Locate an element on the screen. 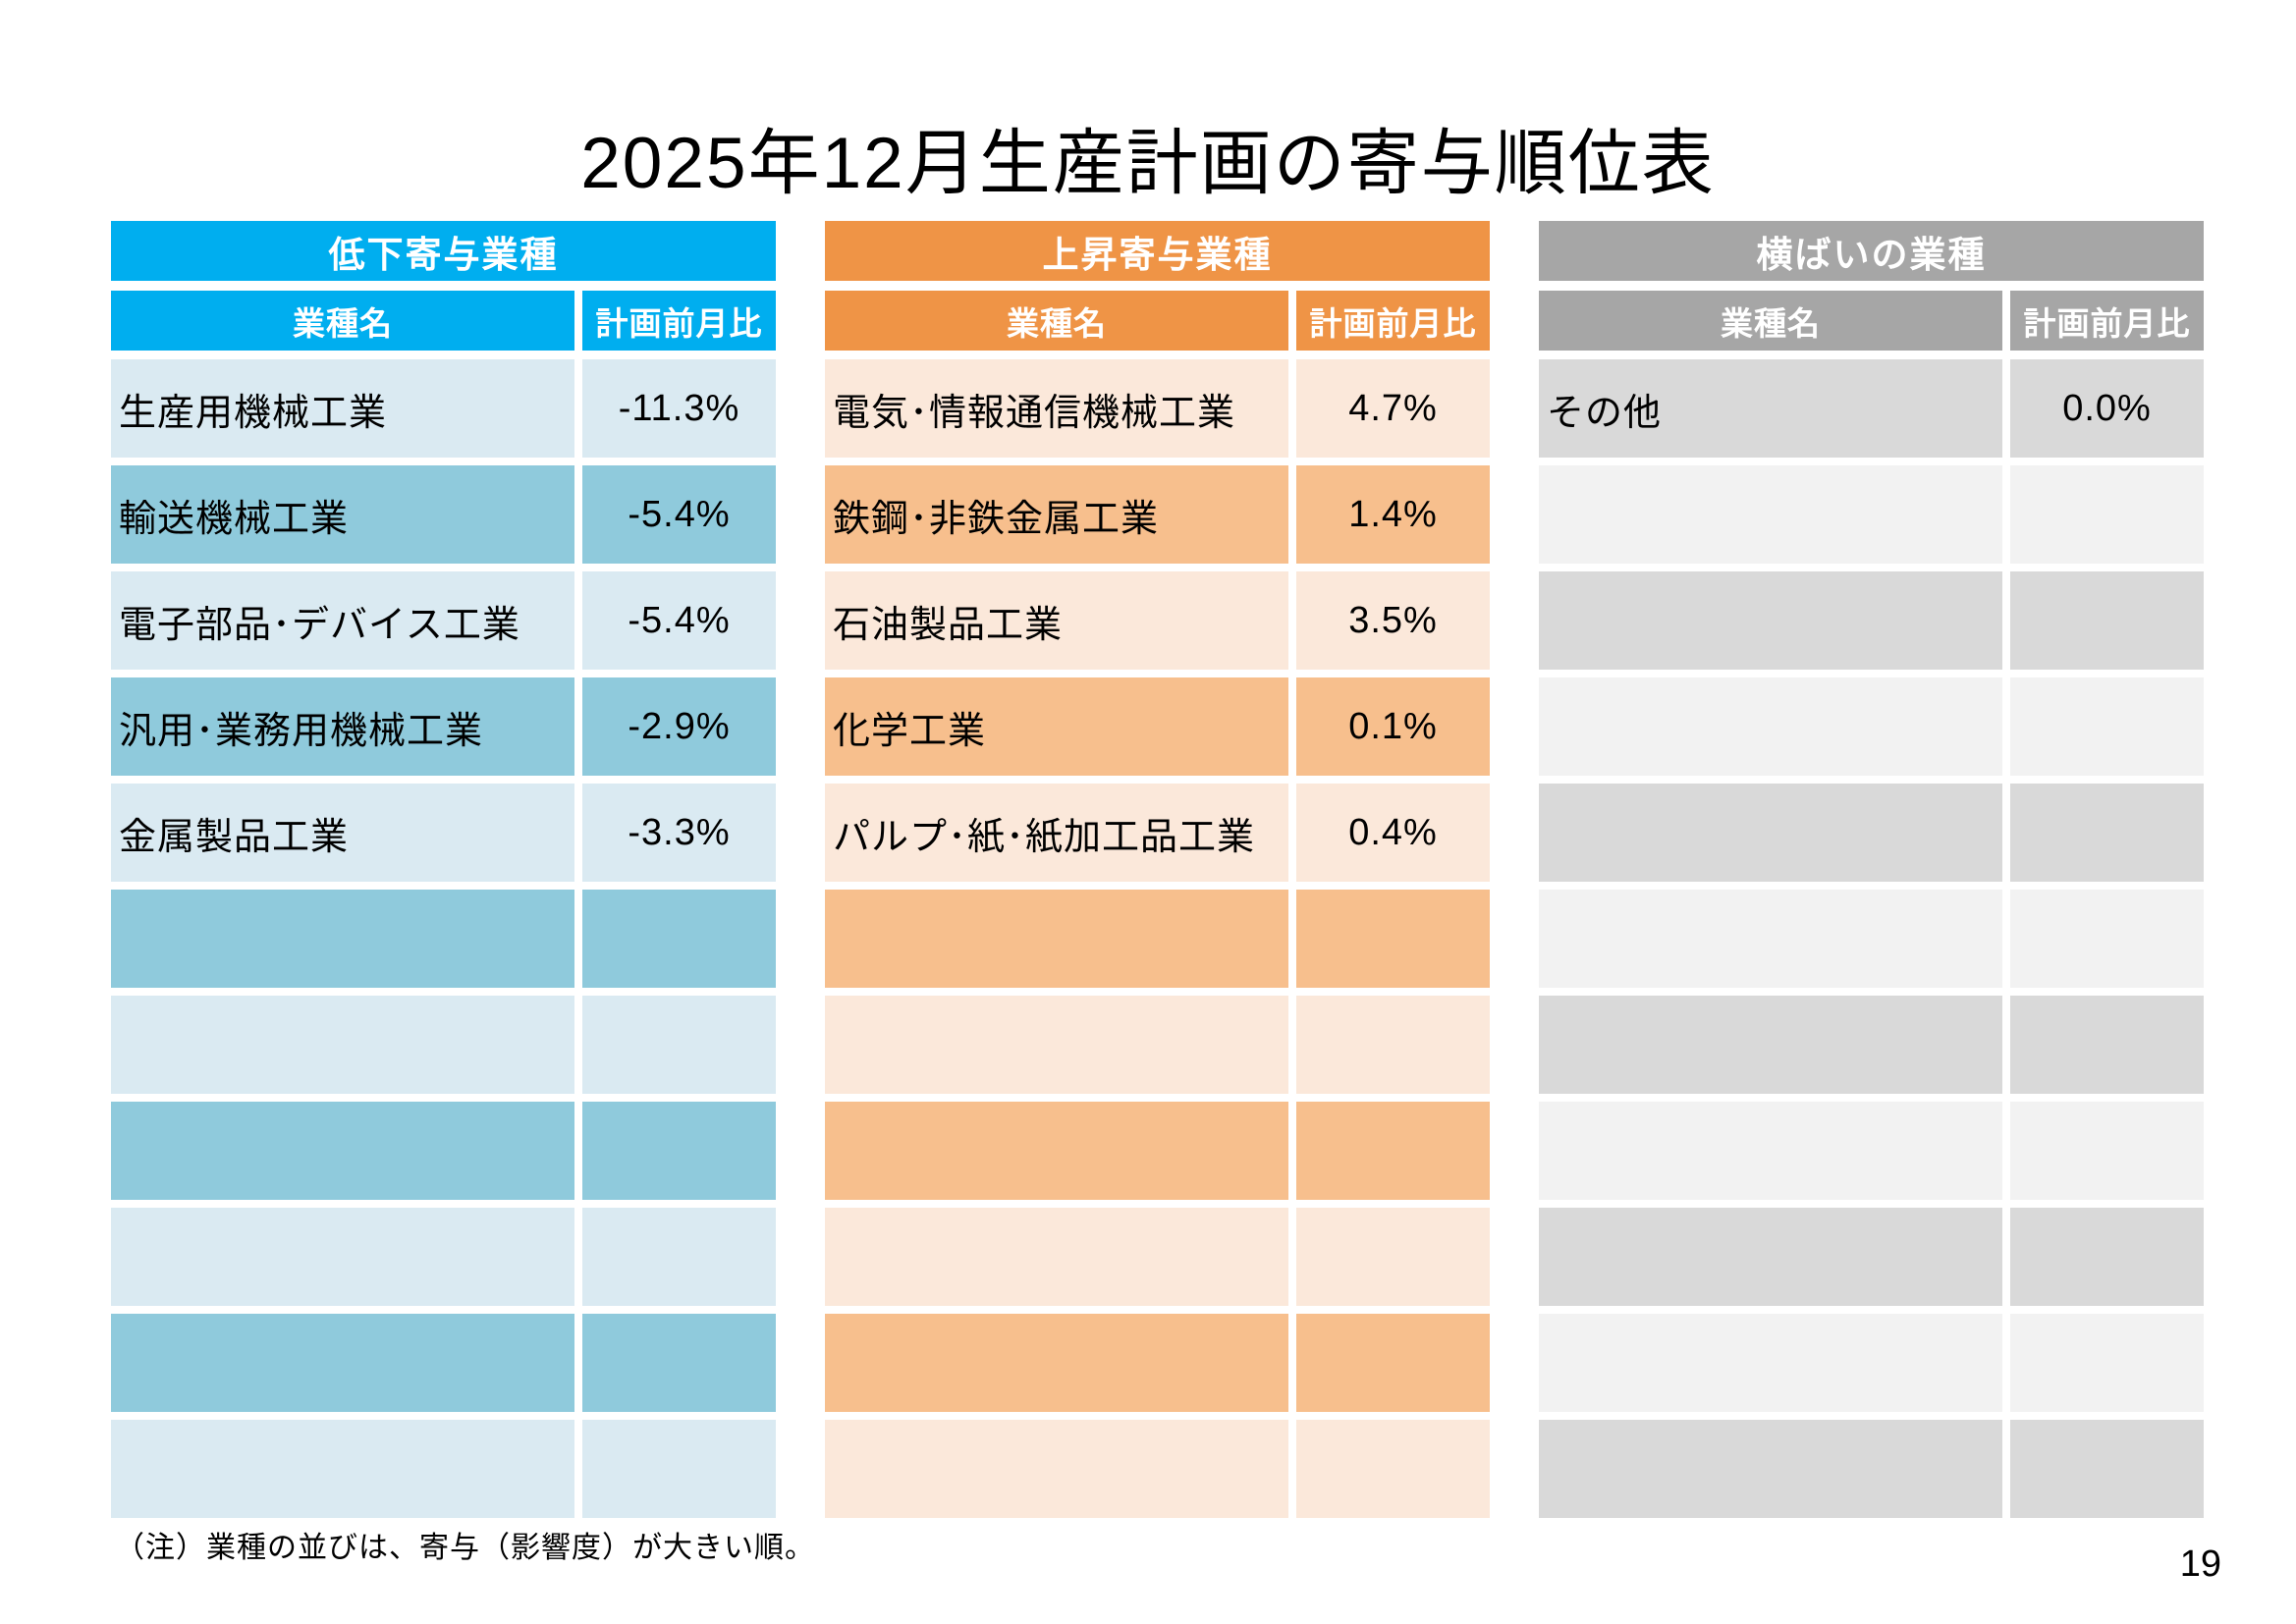 This screenshot has width=2296, height=1624. table-row: 汎用･業務用機械工業 -2.9% is located at coordinates (443, 726).